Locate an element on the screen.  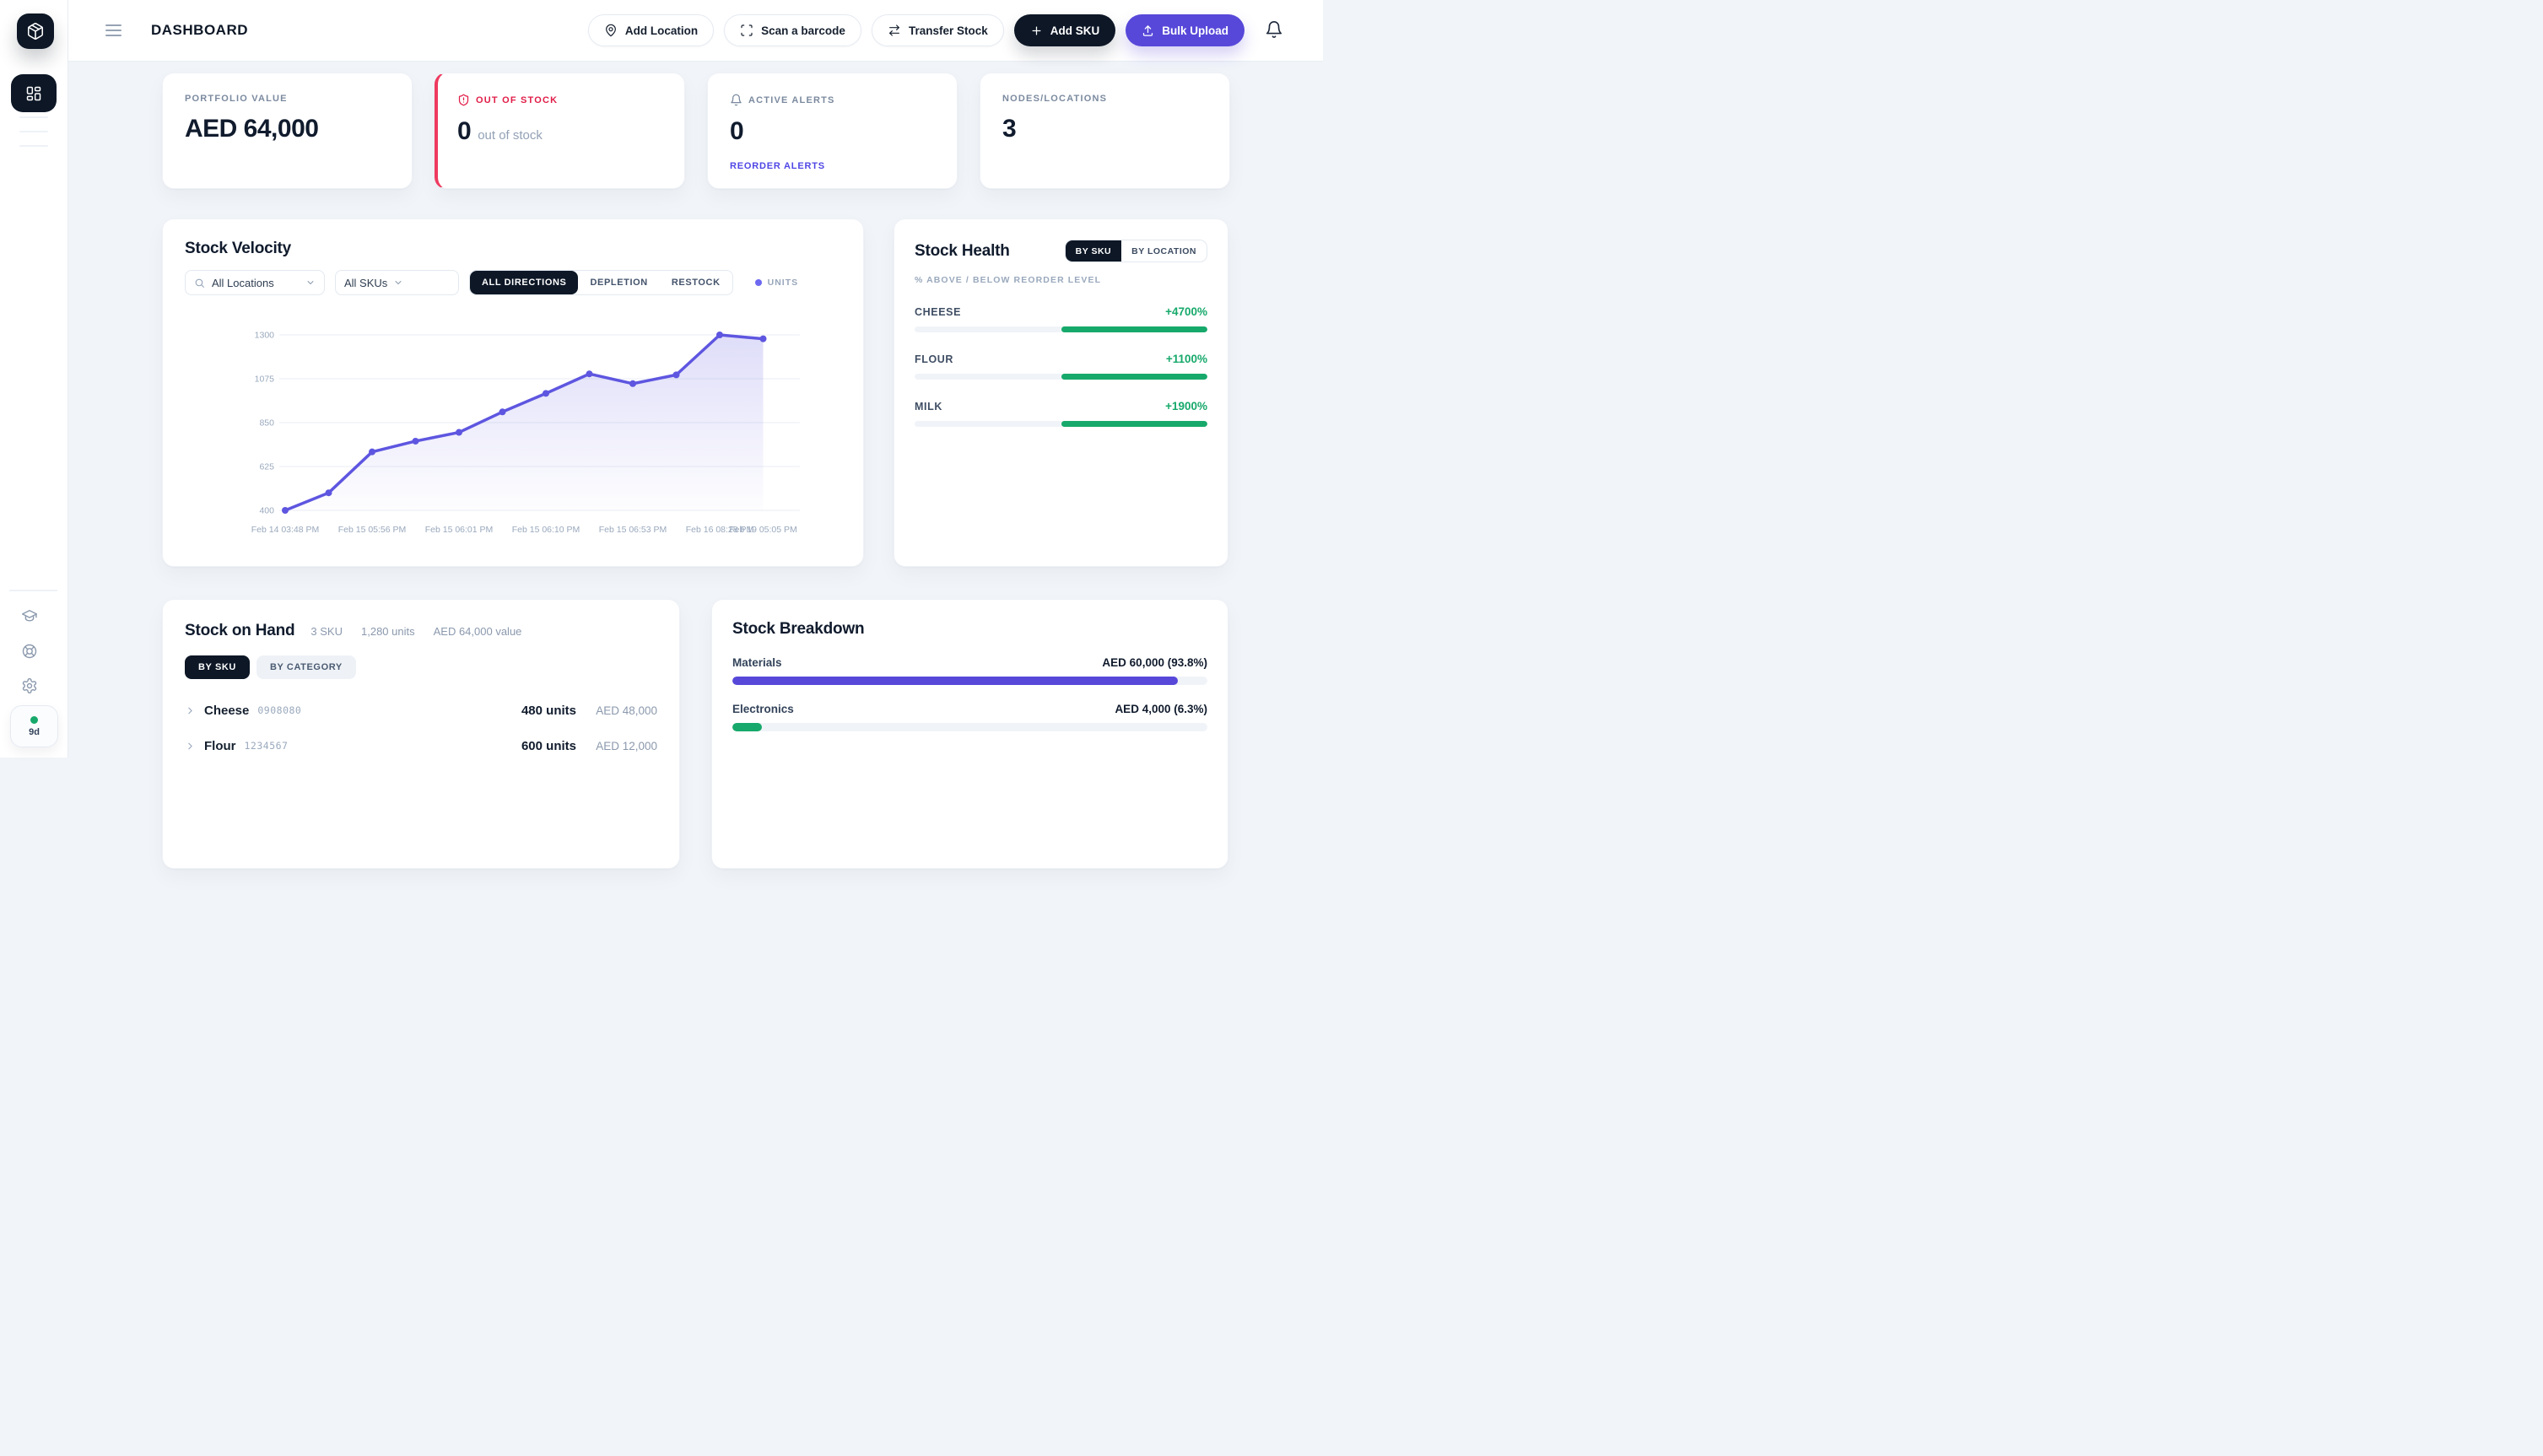
location-pin-icon is located at coordinates (610, 30).